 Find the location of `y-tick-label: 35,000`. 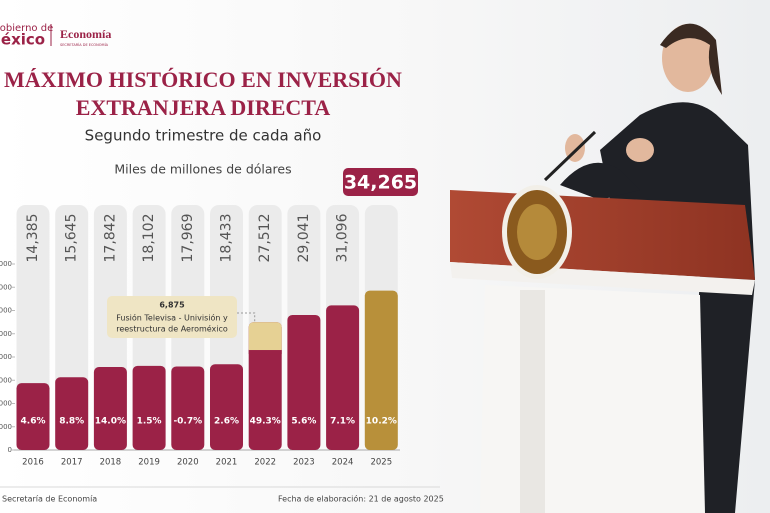

y-tick-label: 35,000 is located at coordinates (6, 287).